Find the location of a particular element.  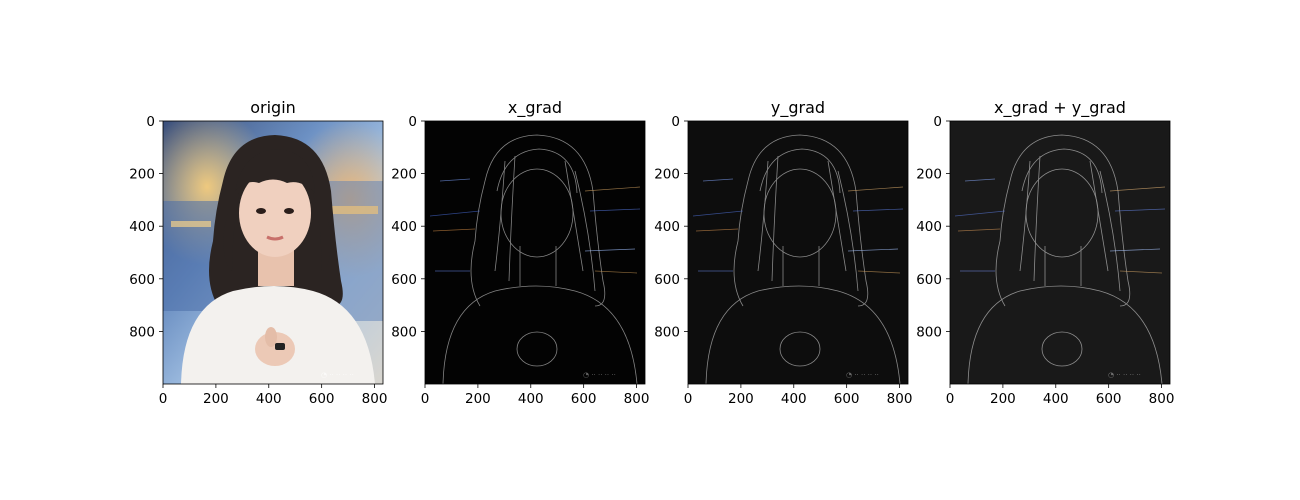

image-edges-x is located at coordinates (535, 252).